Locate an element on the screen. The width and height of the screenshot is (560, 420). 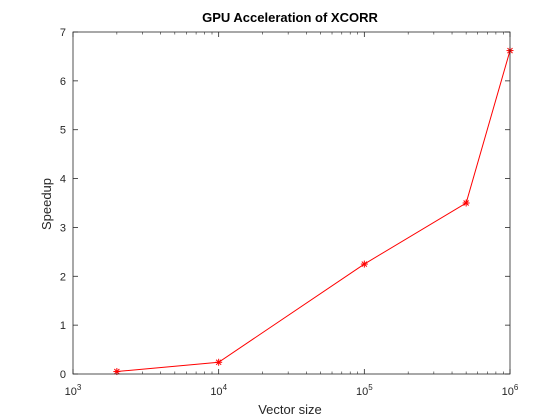
y-tick-label: 1 is located at coordinates (63, 326).